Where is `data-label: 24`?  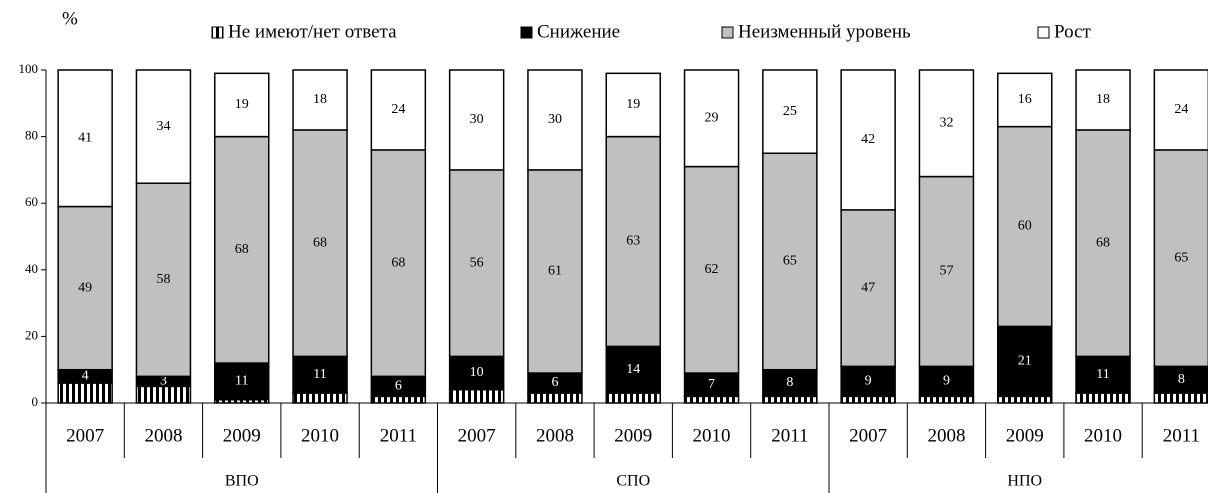 data-label: 24 is located at coordinates (1181, 109).